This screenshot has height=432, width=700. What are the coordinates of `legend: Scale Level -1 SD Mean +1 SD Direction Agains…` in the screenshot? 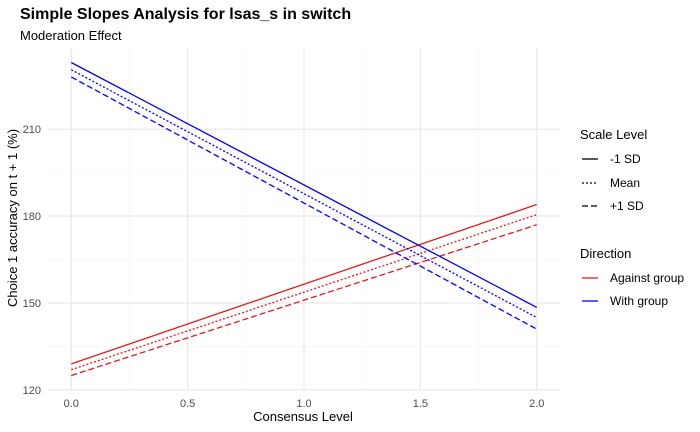 It's located at (632, 217).